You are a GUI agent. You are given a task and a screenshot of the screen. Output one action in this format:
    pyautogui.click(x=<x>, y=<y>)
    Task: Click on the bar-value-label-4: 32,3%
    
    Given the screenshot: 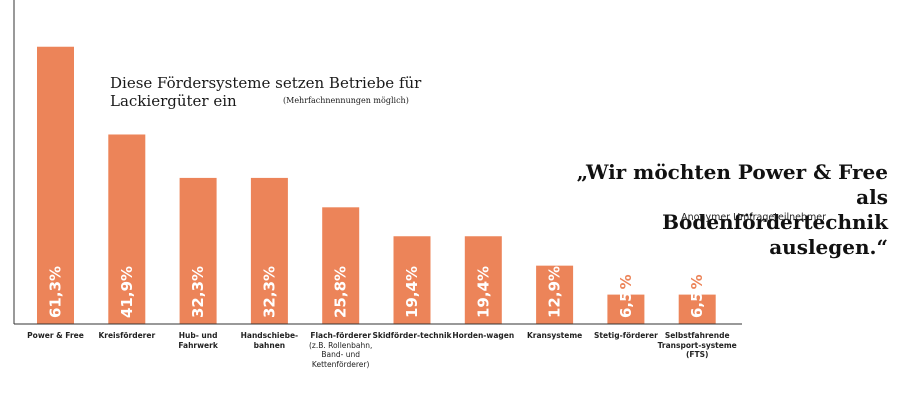 What is the action you would take?
    pyautogui.click(x=269, y=292)
    